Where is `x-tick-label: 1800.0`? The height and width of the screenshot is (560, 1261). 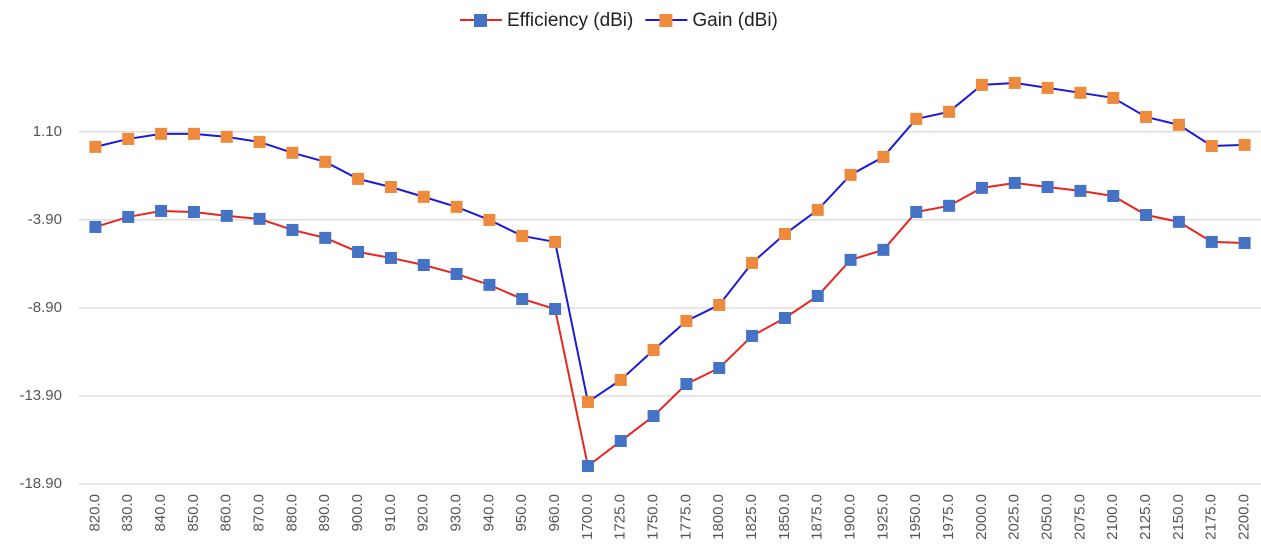 x-tick-label: 1800.0 is located at coordinates (718, 517).